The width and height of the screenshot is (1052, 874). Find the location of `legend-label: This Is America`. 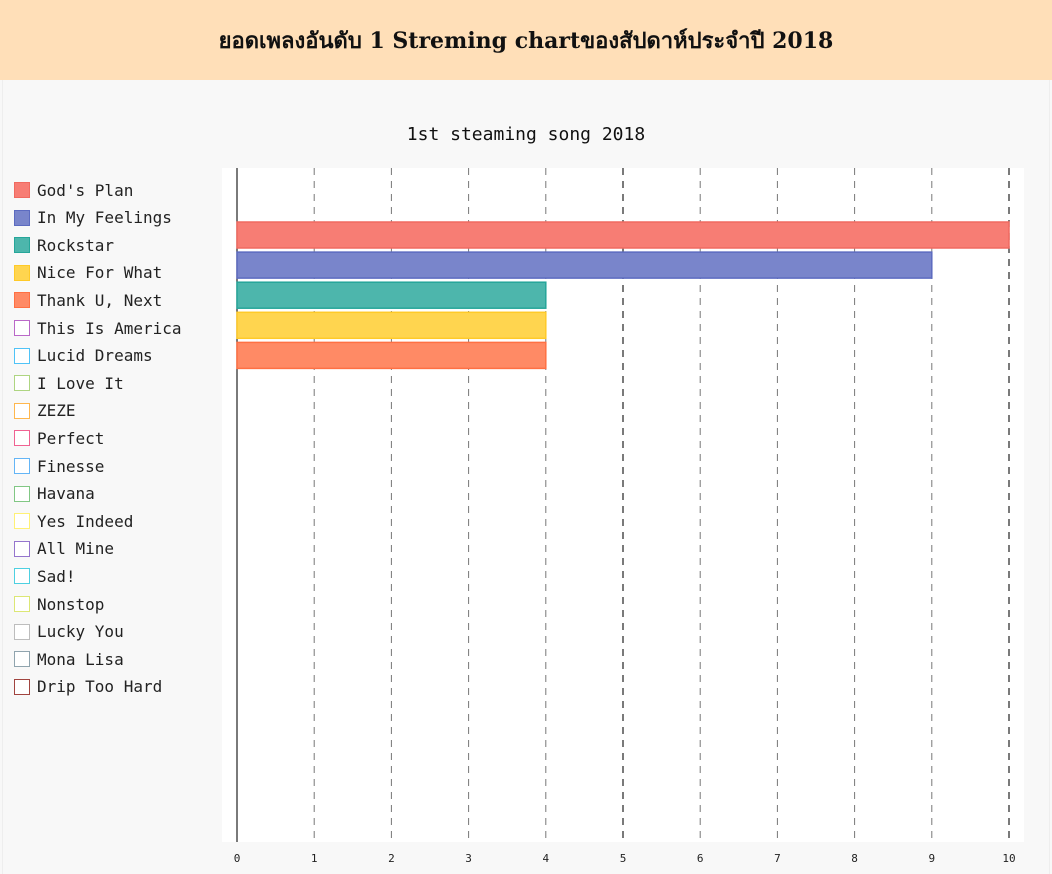

legend-label: This Is America is located at coordinates (109, 328).